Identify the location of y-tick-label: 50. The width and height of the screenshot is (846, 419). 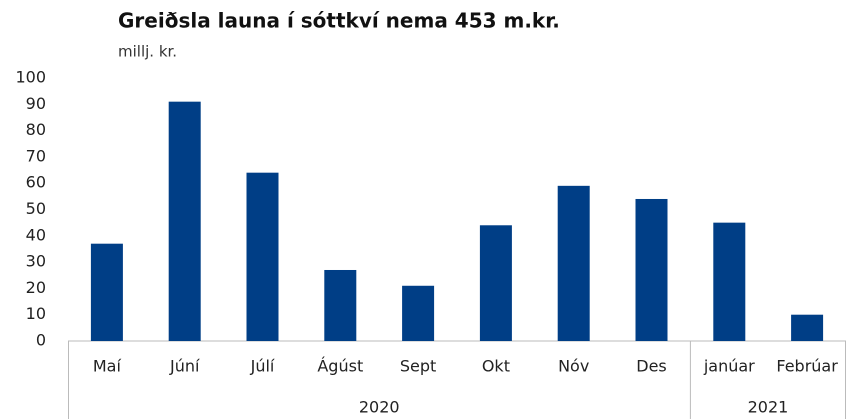
(36, 208).